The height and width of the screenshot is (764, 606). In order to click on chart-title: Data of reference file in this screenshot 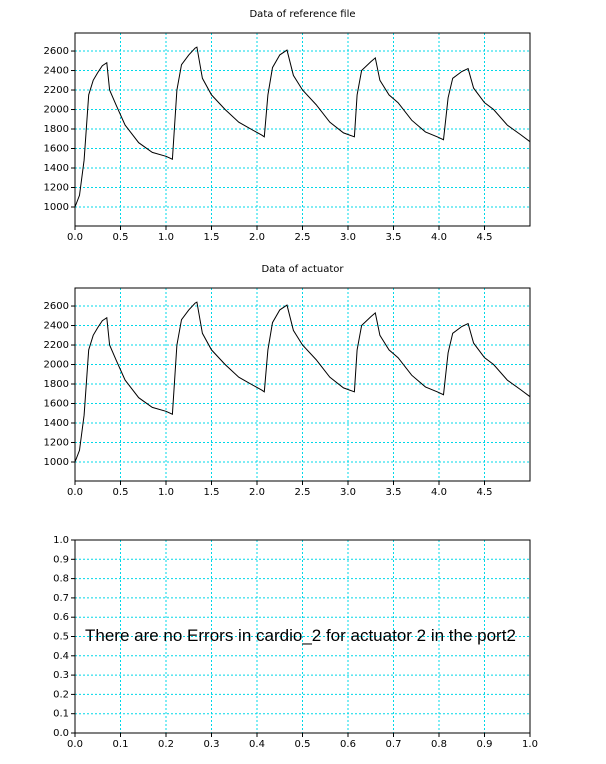, I will do `click(302, 14)`.